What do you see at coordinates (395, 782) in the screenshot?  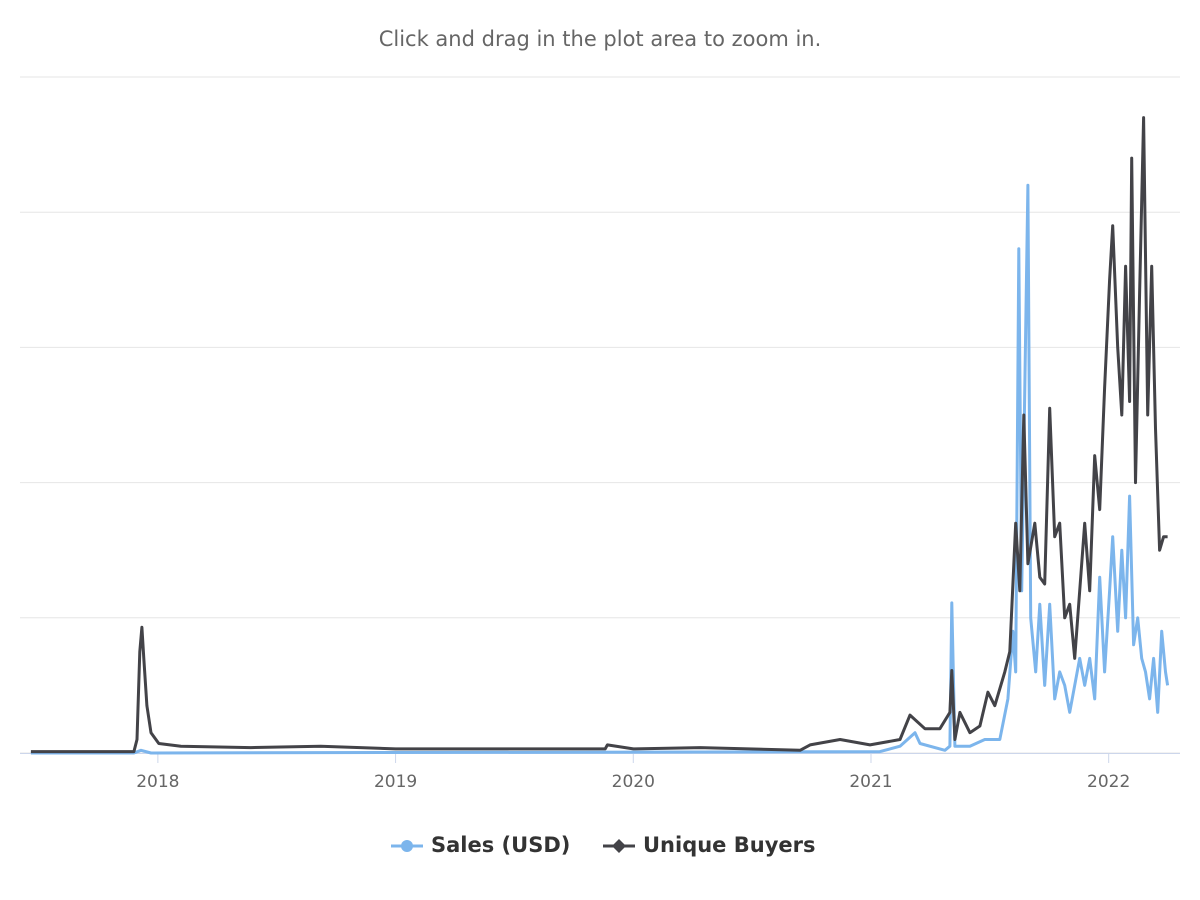 I see `x-tick-label: 2019` at bounding box center [395, 782].